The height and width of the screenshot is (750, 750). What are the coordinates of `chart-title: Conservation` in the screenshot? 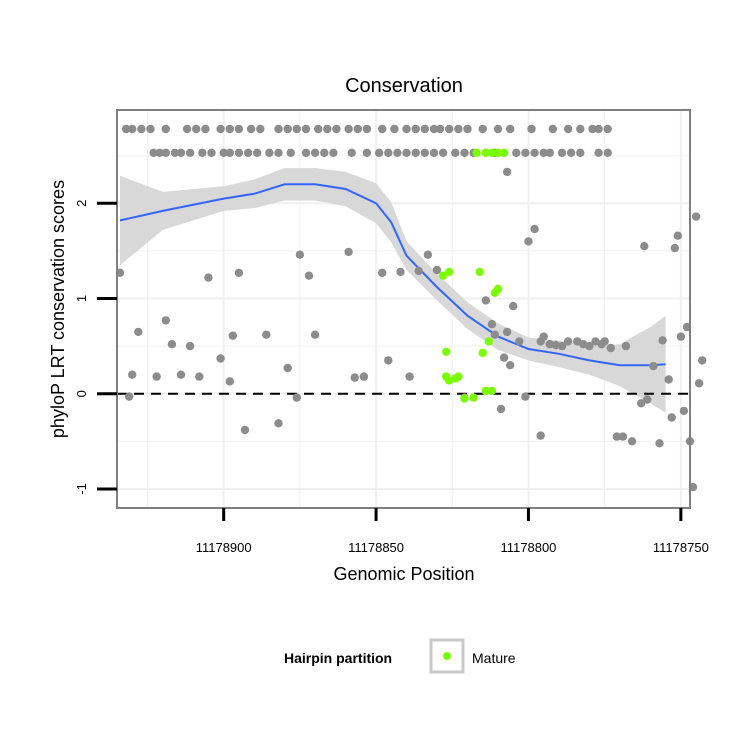 It's located at (404, 86).